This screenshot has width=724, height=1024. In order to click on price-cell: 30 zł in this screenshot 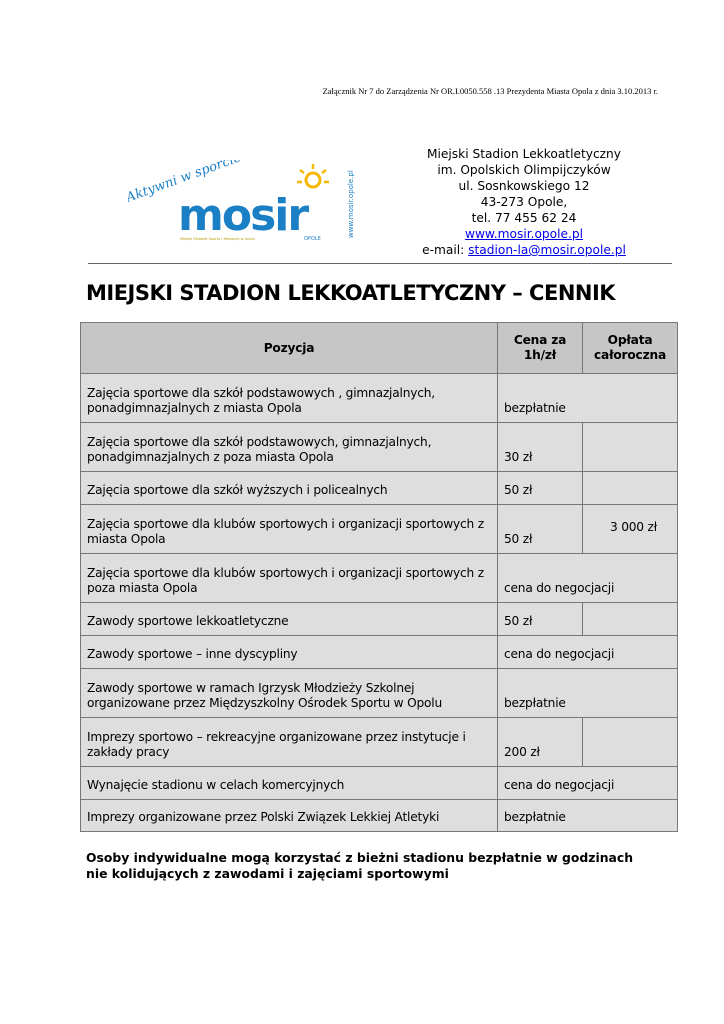, I will do `click(540, 447)`.